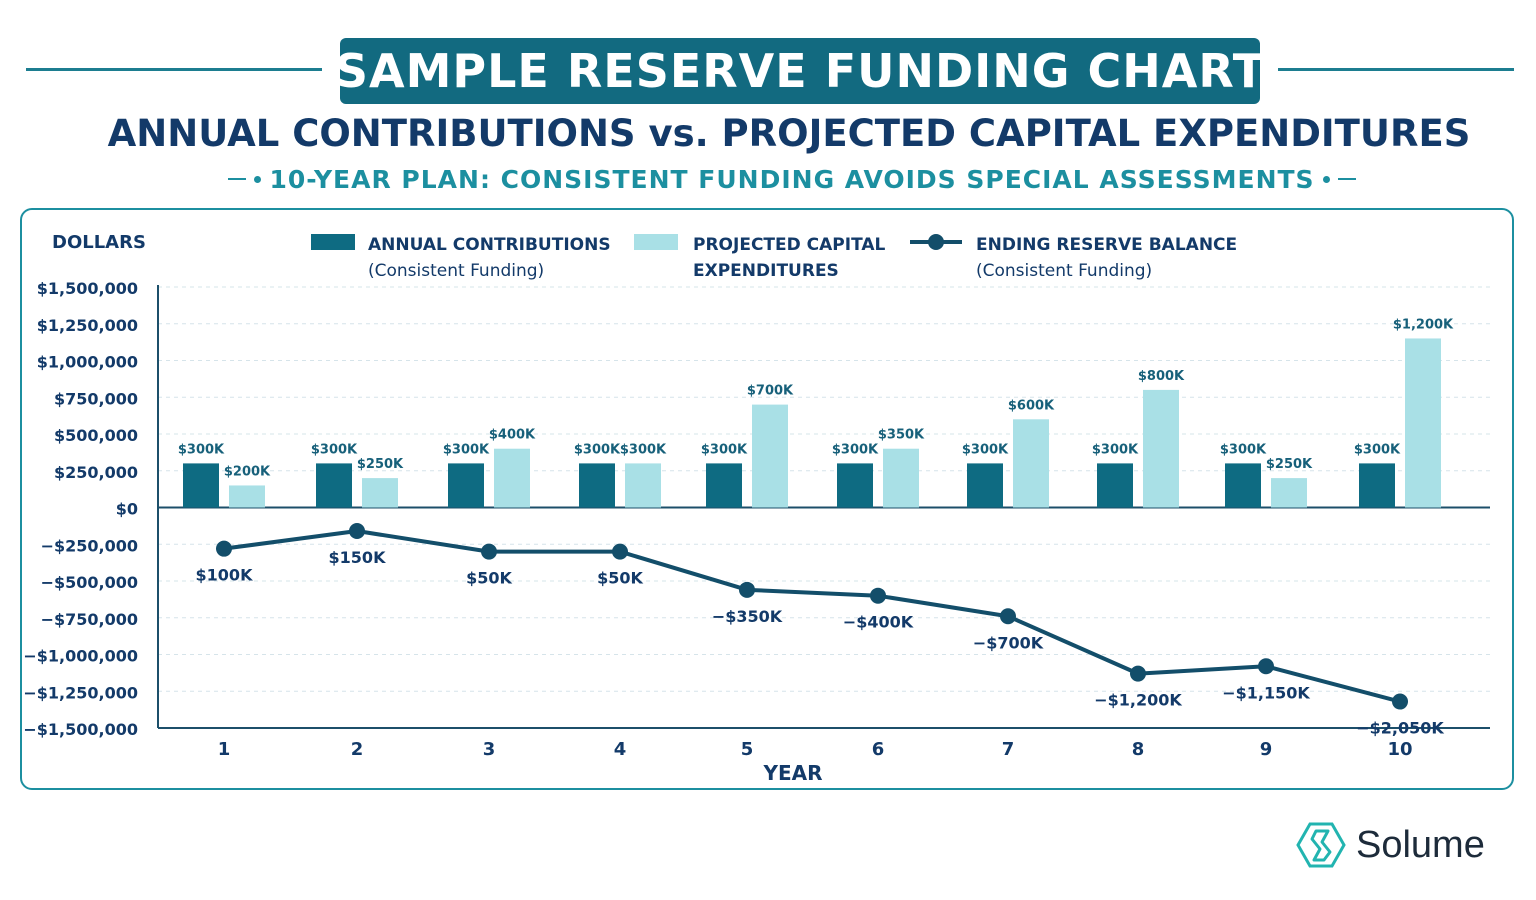  I want to click on legend-label-contributions: ANNUAL CONTRIBUTIONS, so click(489, 245).